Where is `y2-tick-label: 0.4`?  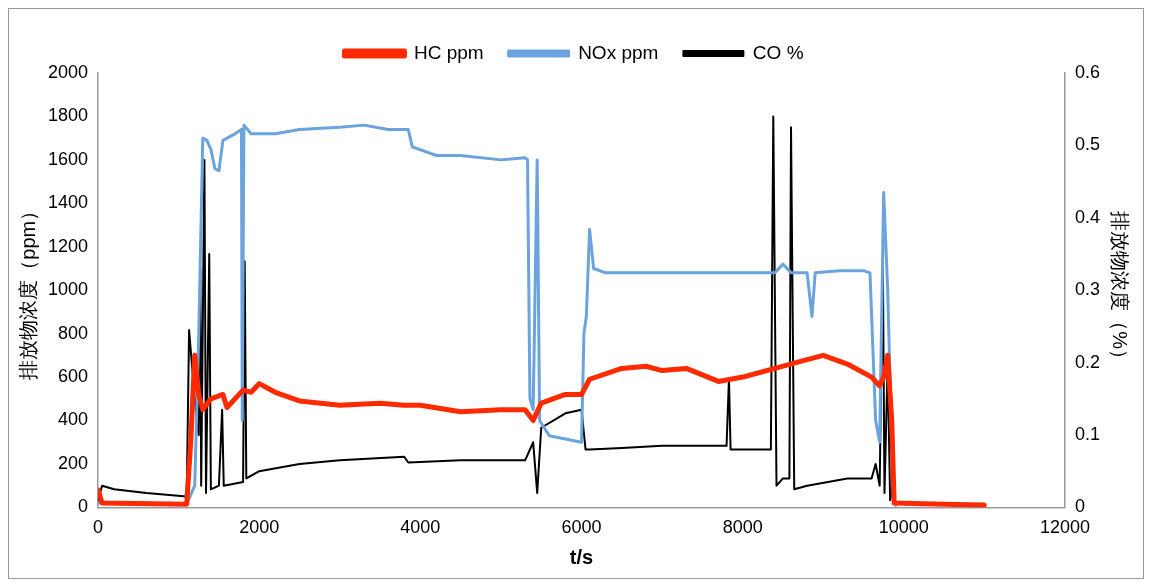
y2-tick-label: 0.4 is located at coordinates (1087, 216).